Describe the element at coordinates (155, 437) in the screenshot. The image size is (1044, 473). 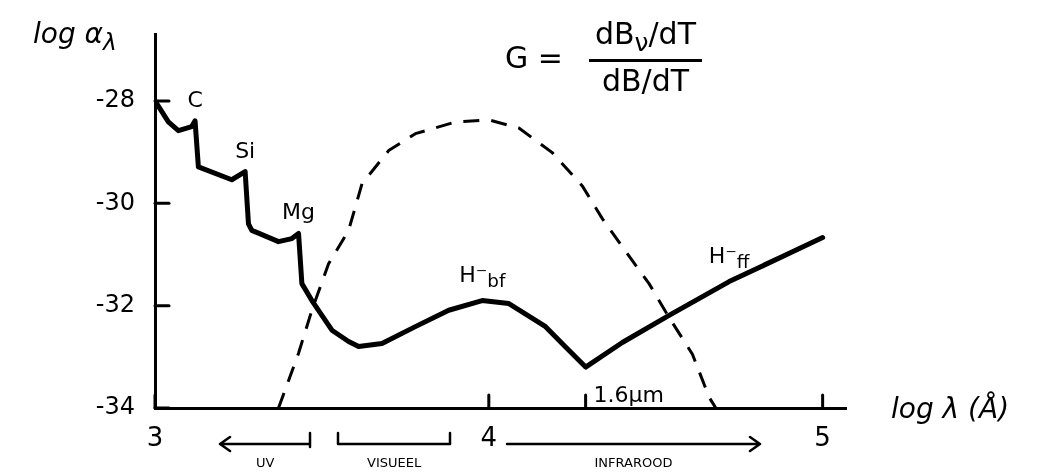
I see `x-tick-label: 3` at that location.